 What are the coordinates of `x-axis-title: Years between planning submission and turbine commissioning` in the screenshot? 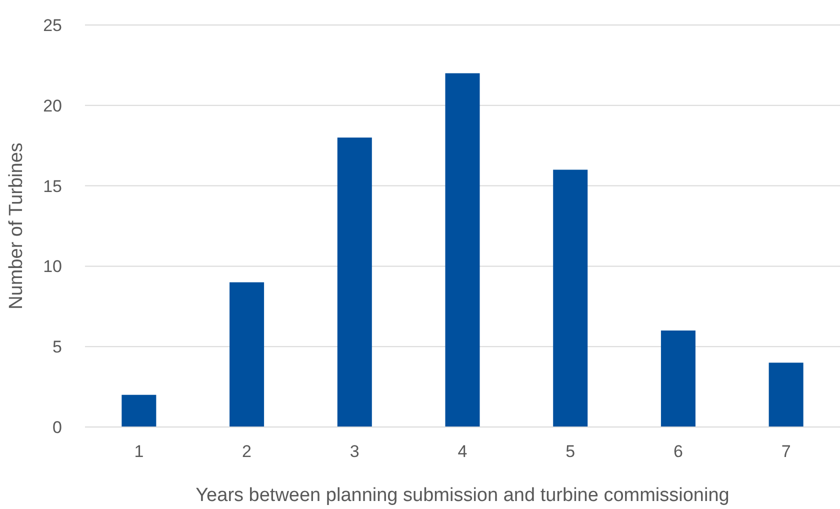 It's located at (463, 495).